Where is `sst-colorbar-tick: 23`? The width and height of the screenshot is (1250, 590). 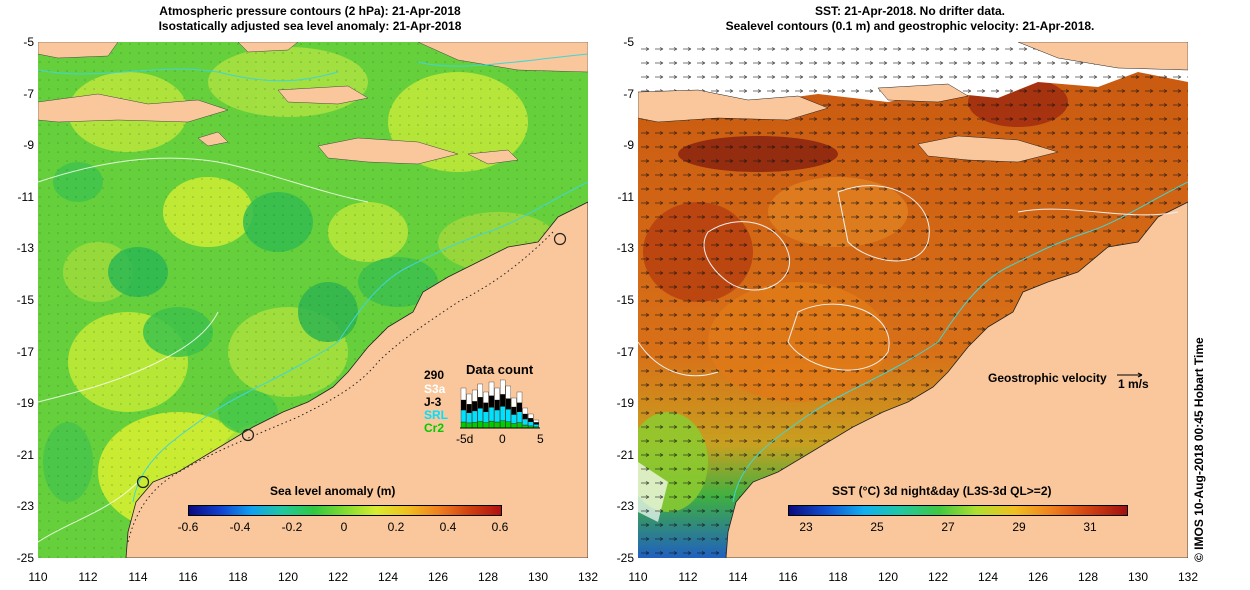 sst-colorbar-tick: 23 is located at coordinates (806, 527).